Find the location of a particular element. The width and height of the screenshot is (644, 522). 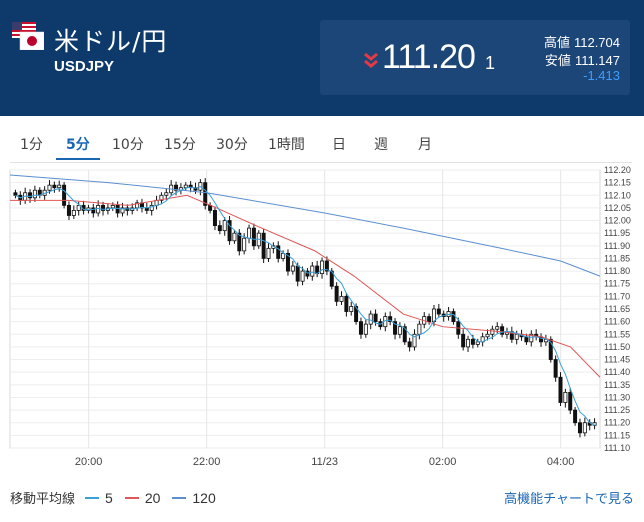

tab-10min: 10分 is located at coordinates (128, 145).